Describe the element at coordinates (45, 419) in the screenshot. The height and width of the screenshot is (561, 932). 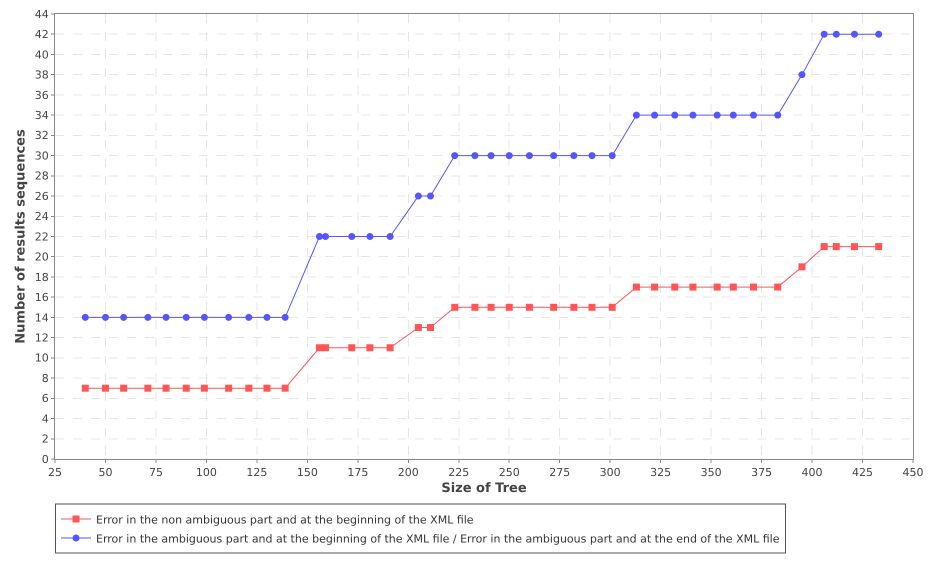
I see `y-tick-label: 4` at that location.